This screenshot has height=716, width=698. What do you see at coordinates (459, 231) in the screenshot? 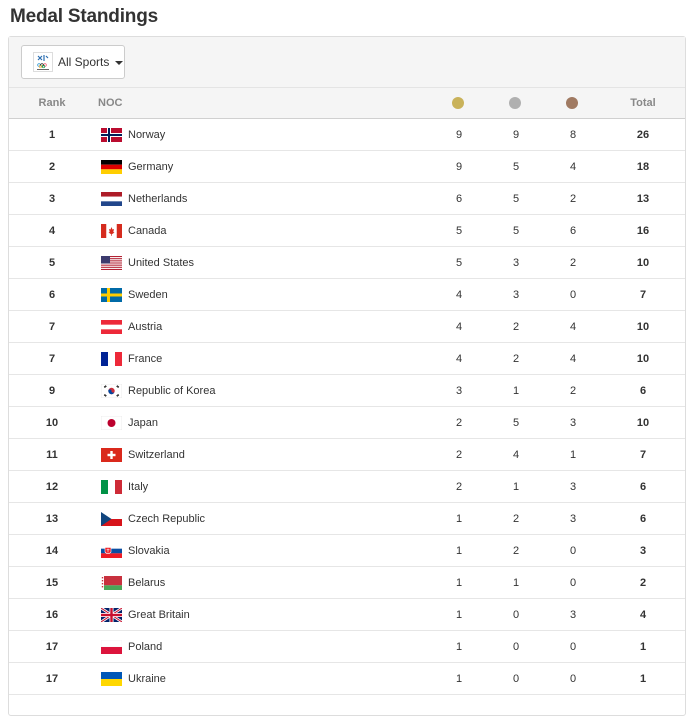
I see `gold-count: 5` at bounding box center [459, 231].